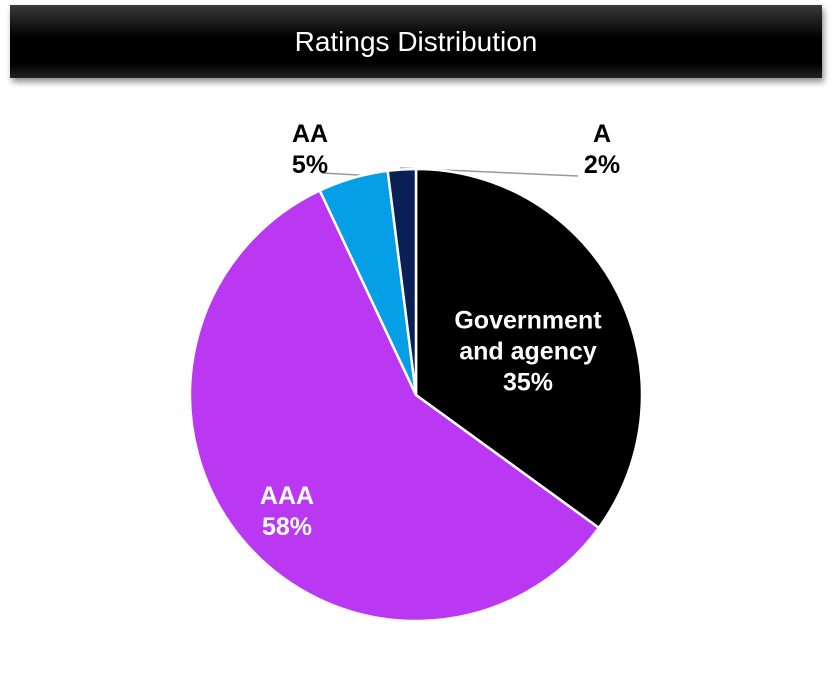 This screenshot has height=680, width=833. What do you see at coordinates (287, 496) in the screenshot?
I see `category-label: AAA` at bounding box center [287, 496].